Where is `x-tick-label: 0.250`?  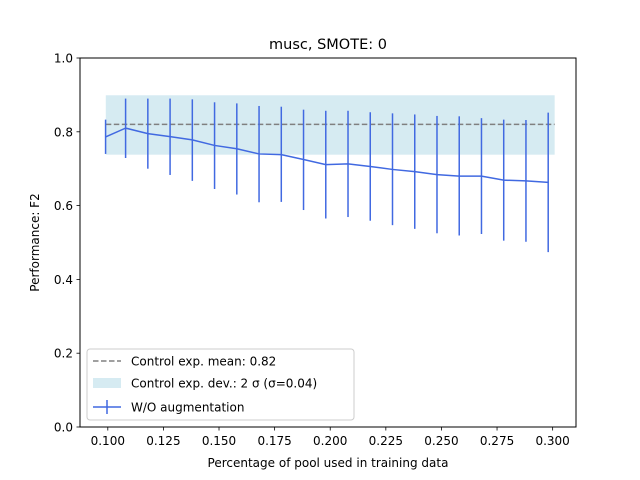 x-tick-label: 0.250 is located at coordinates (441, 441).